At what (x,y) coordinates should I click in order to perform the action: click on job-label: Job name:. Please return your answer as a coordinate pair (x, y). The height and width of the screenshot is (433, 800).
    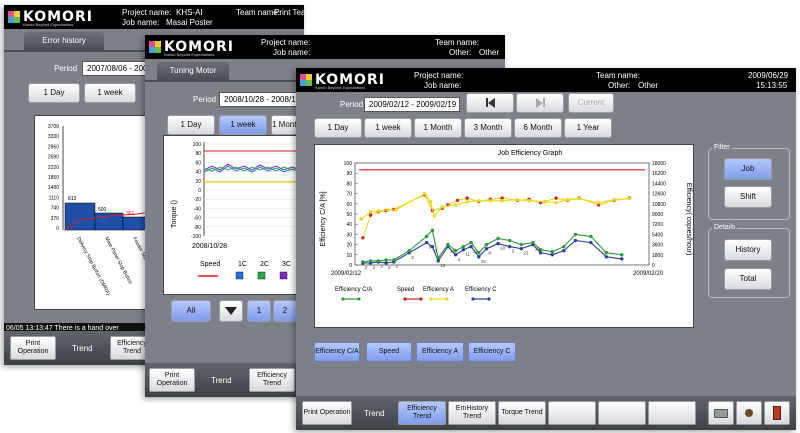
    Looking at the image, I should click on (141, 22).